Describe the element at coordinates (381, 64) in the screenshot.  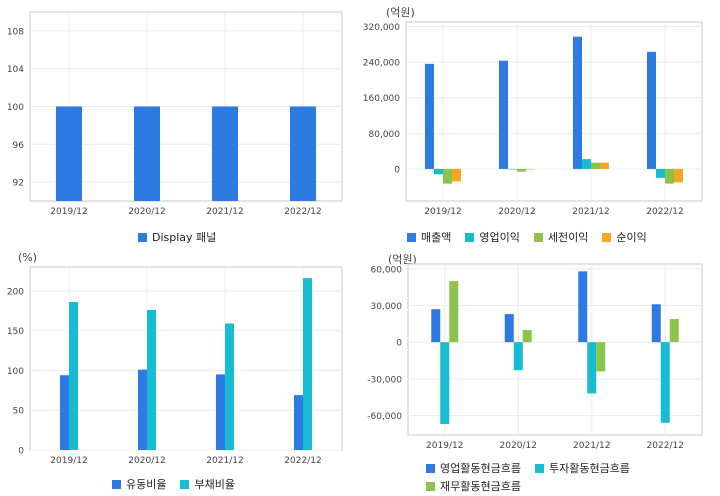
I see `y-tick-label: 240,000` at that location.